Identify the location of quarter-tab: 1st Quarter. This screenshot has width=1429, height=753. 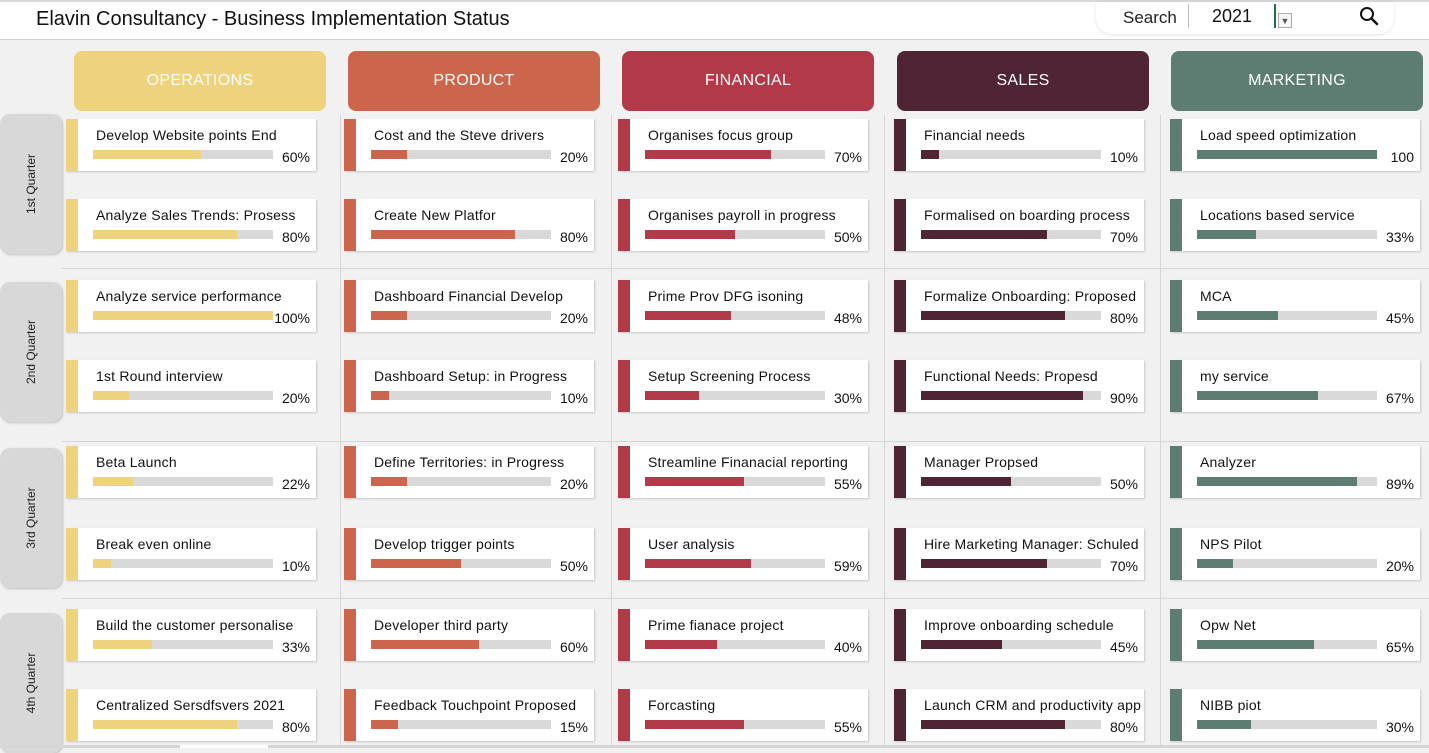
(31, 184).